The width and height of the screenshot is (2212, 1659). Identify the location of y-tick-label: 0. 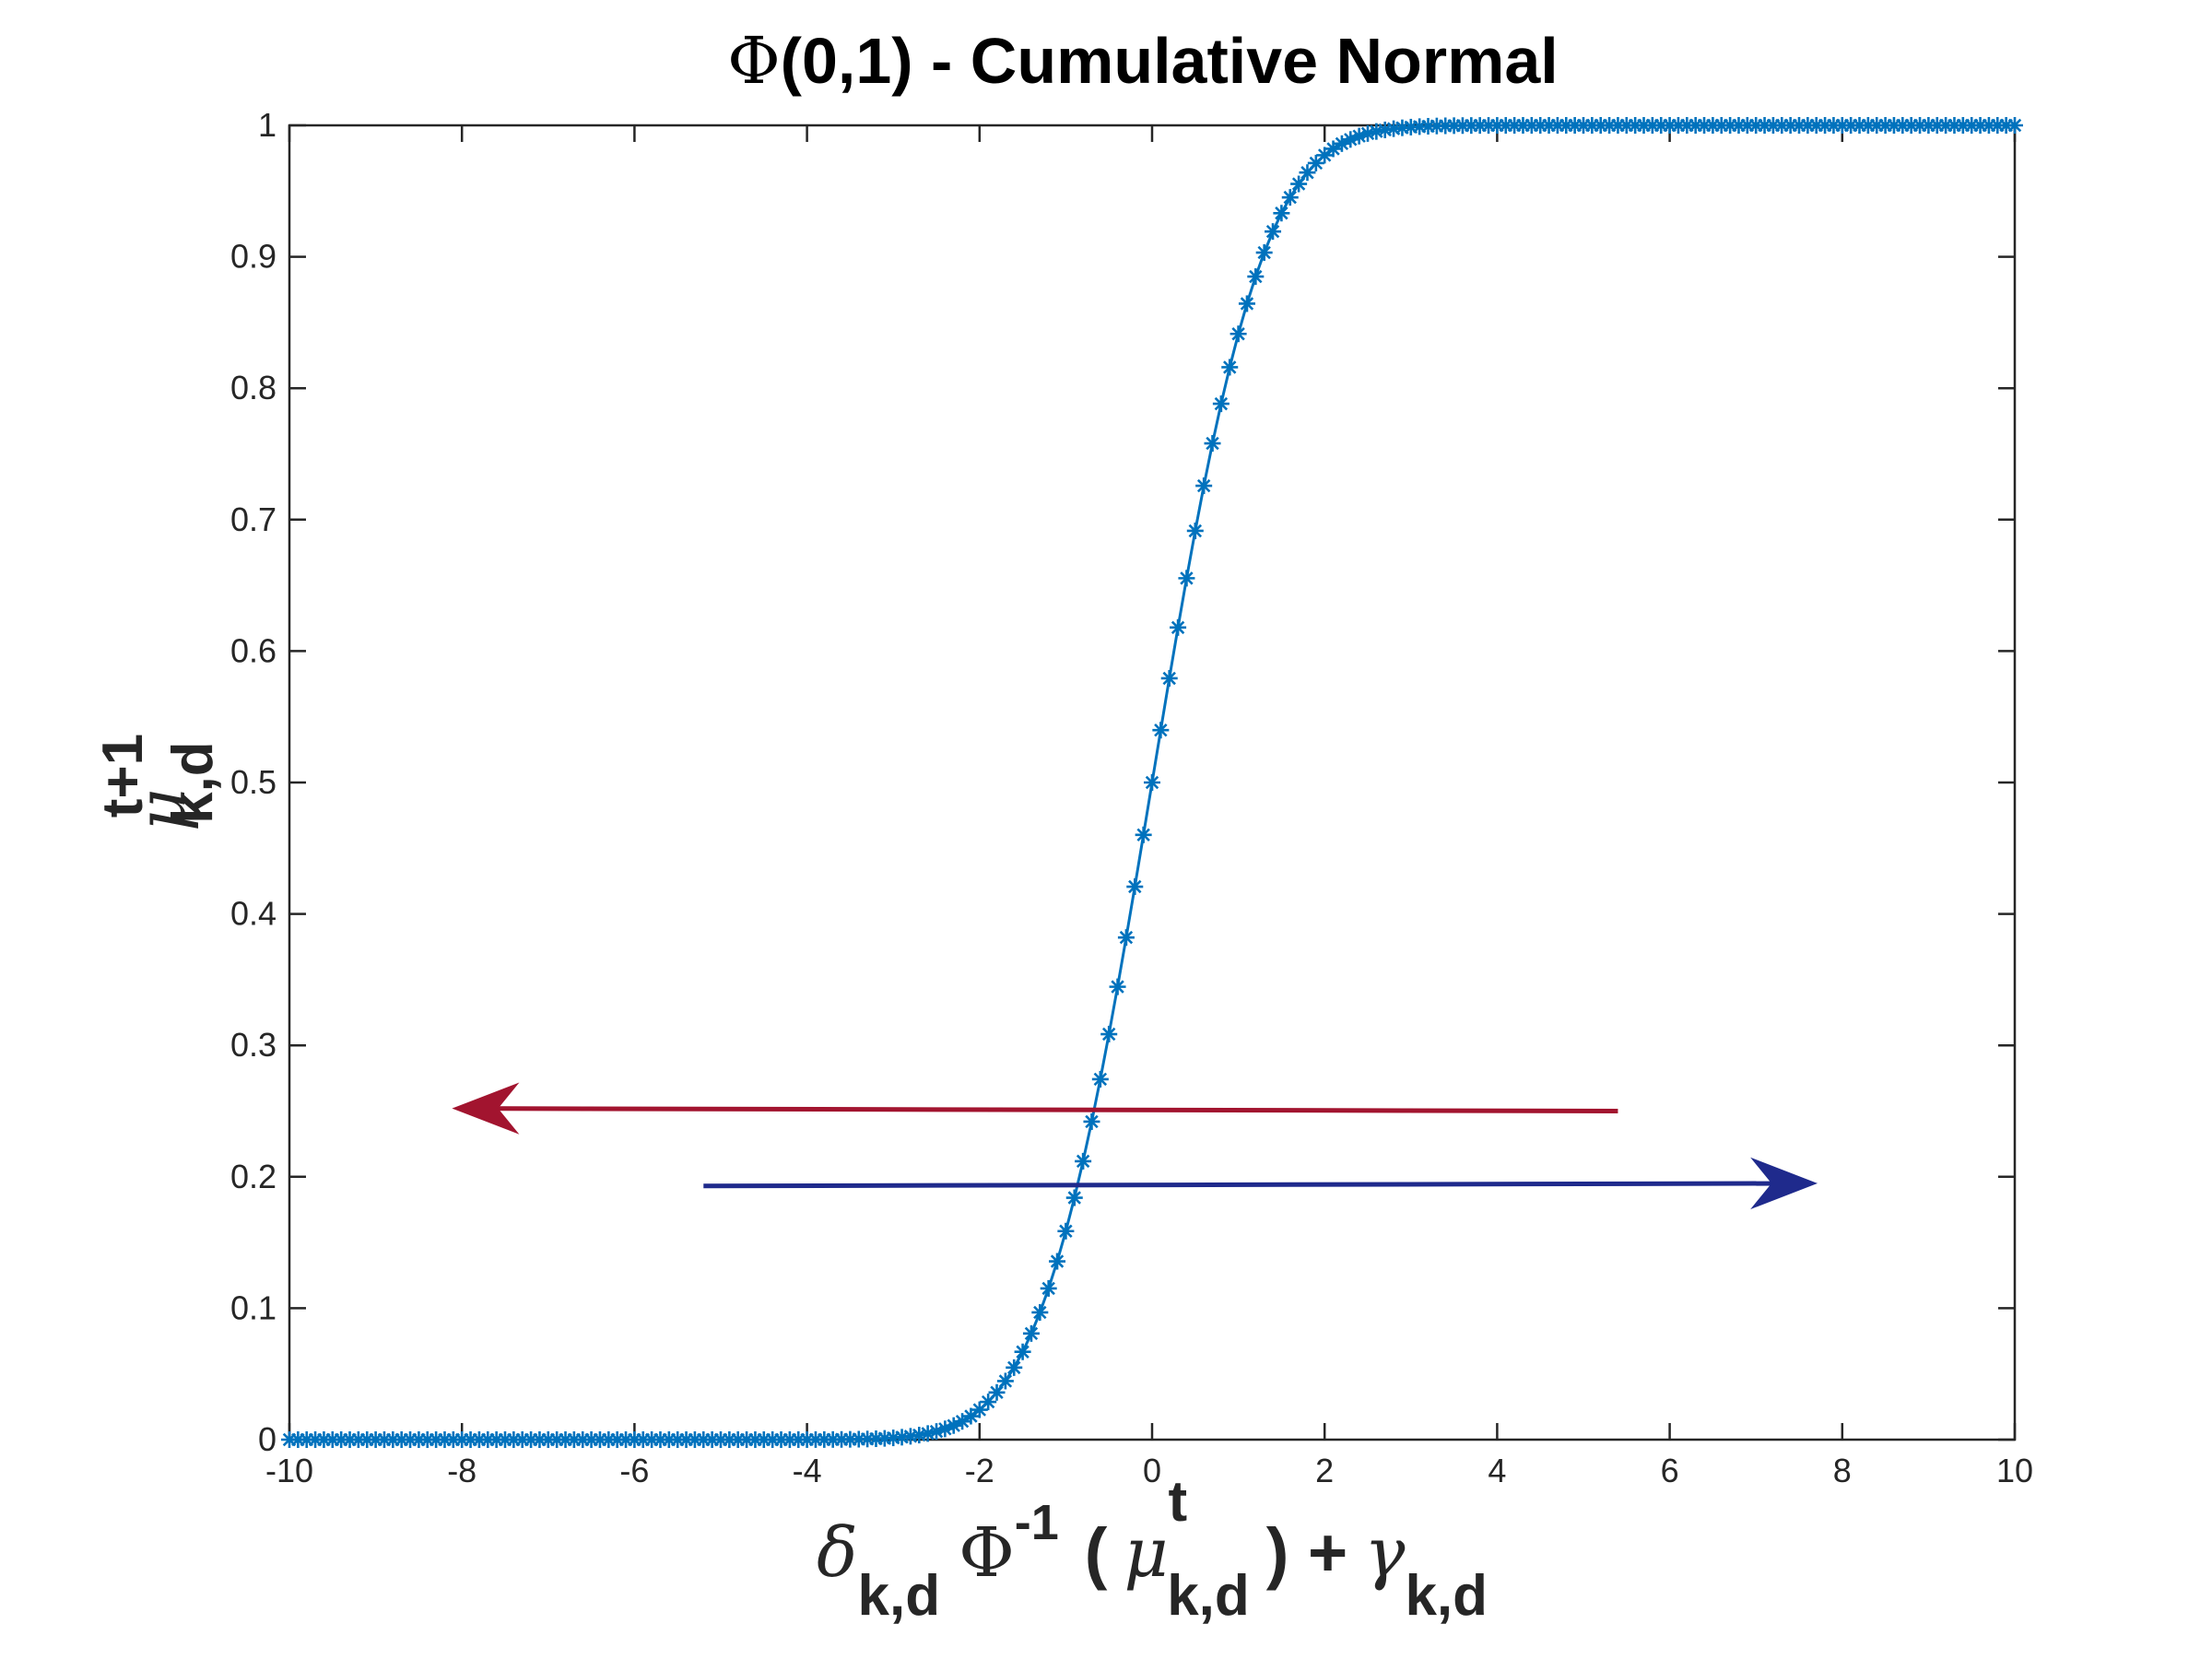
(267, 1439).